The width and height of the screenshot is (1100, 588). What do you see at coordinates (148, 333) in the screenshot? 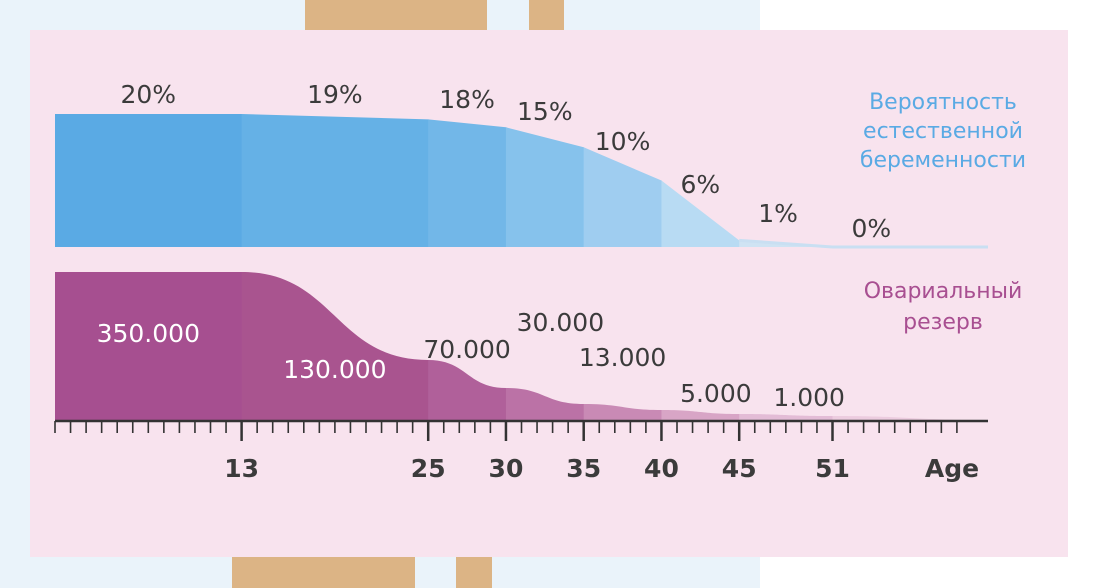
I see `reserve-label: 350.000` at bounding box center [148, 333].